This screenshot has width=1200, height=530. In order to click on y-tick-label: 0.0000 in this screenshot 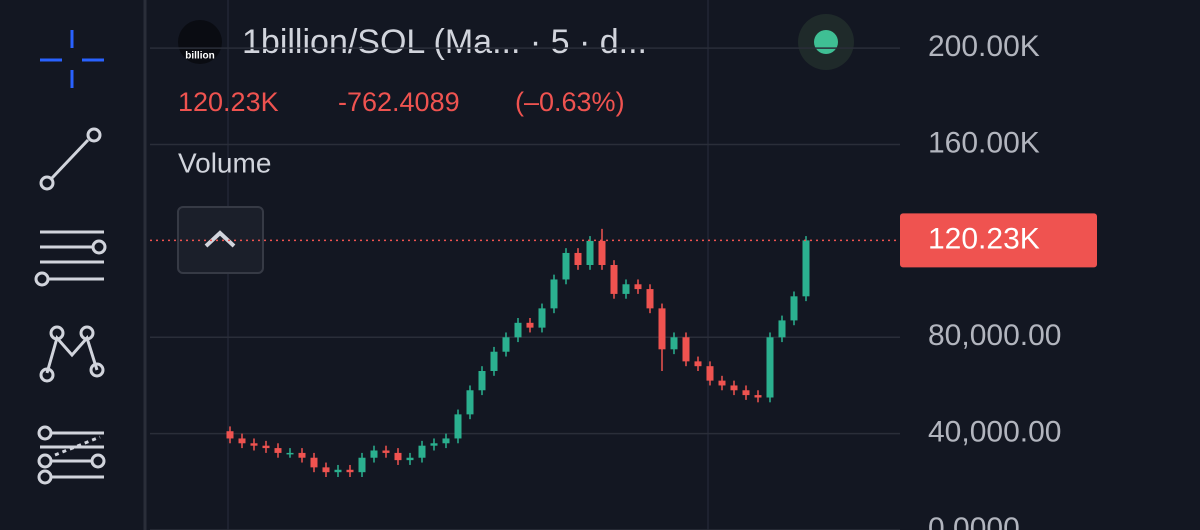, I will do `click(974, 521)`.